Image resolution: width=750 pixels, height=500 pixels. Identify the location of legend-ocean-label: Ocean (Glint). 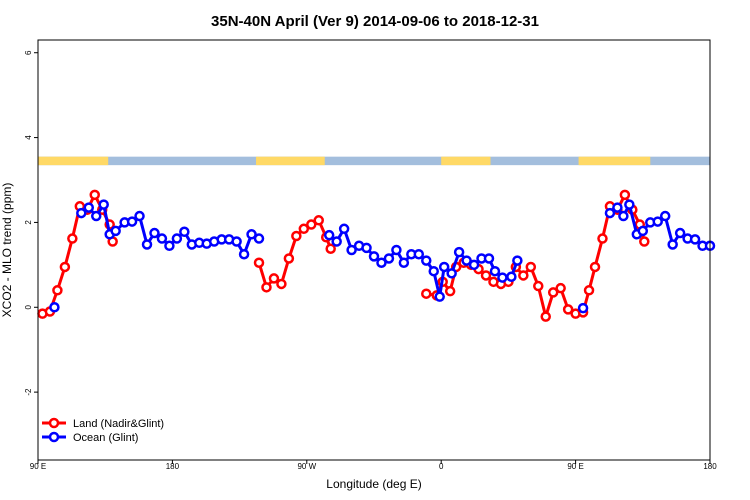
(105, 438).